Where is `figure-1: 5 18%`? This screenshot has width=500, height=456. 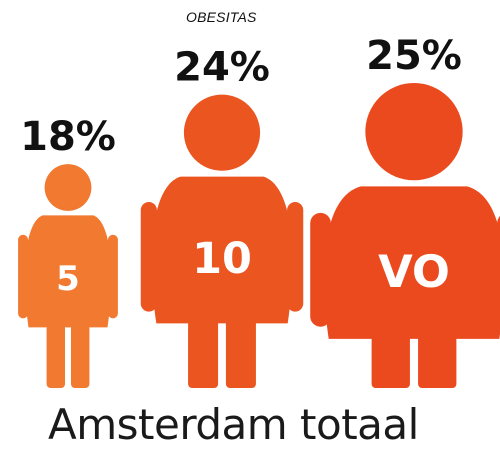
figure-1: 5 18% is located at coordinates (68, 251).